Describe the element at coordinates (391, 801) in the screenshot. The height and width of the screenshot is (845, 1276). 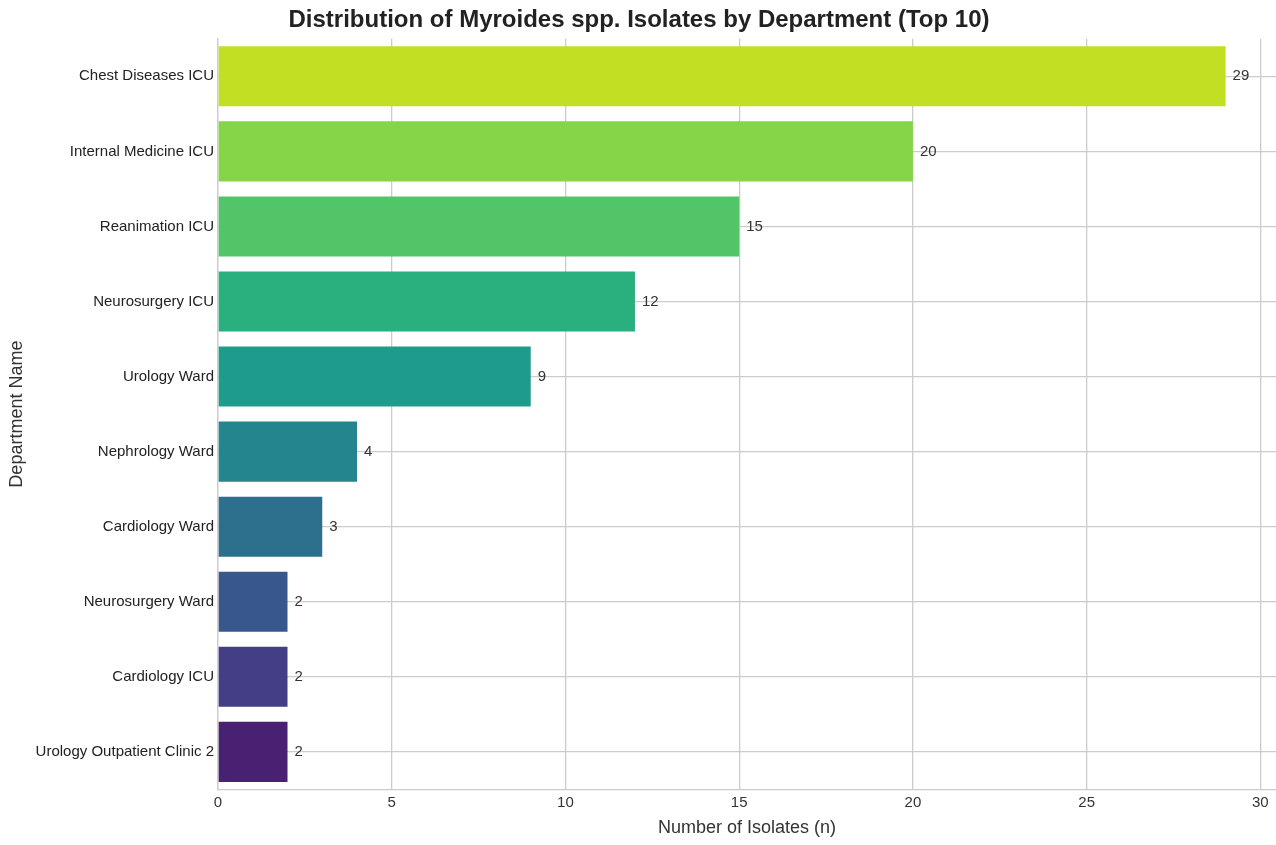
I see `x-tick-label: 5` at that location.